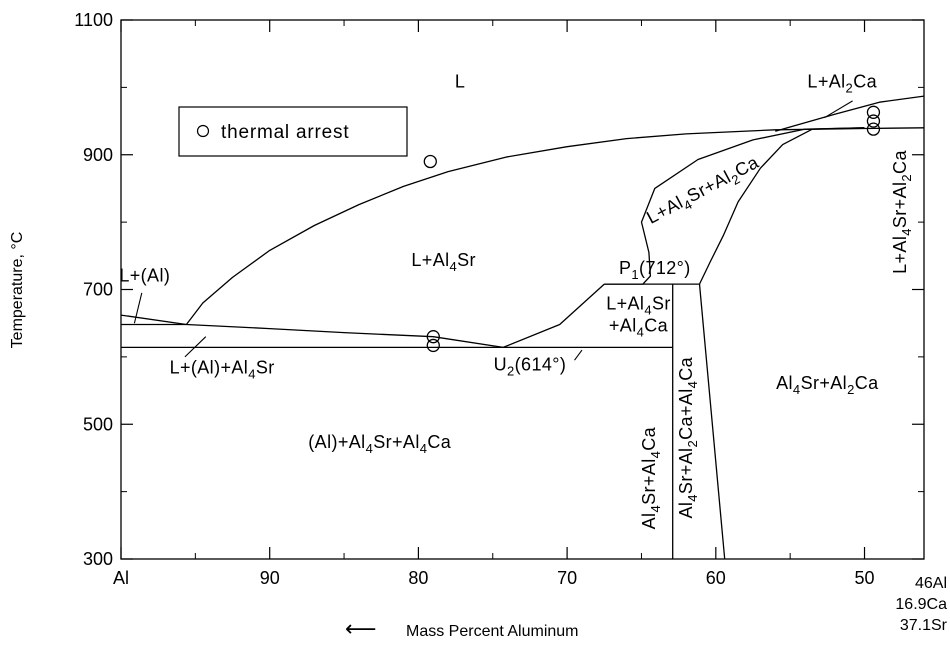 This screenshot has height=647, width=950. Describe the element at coordinates (345, 336) in the screenshot. I see `curve-eutectic-curve` at that location.